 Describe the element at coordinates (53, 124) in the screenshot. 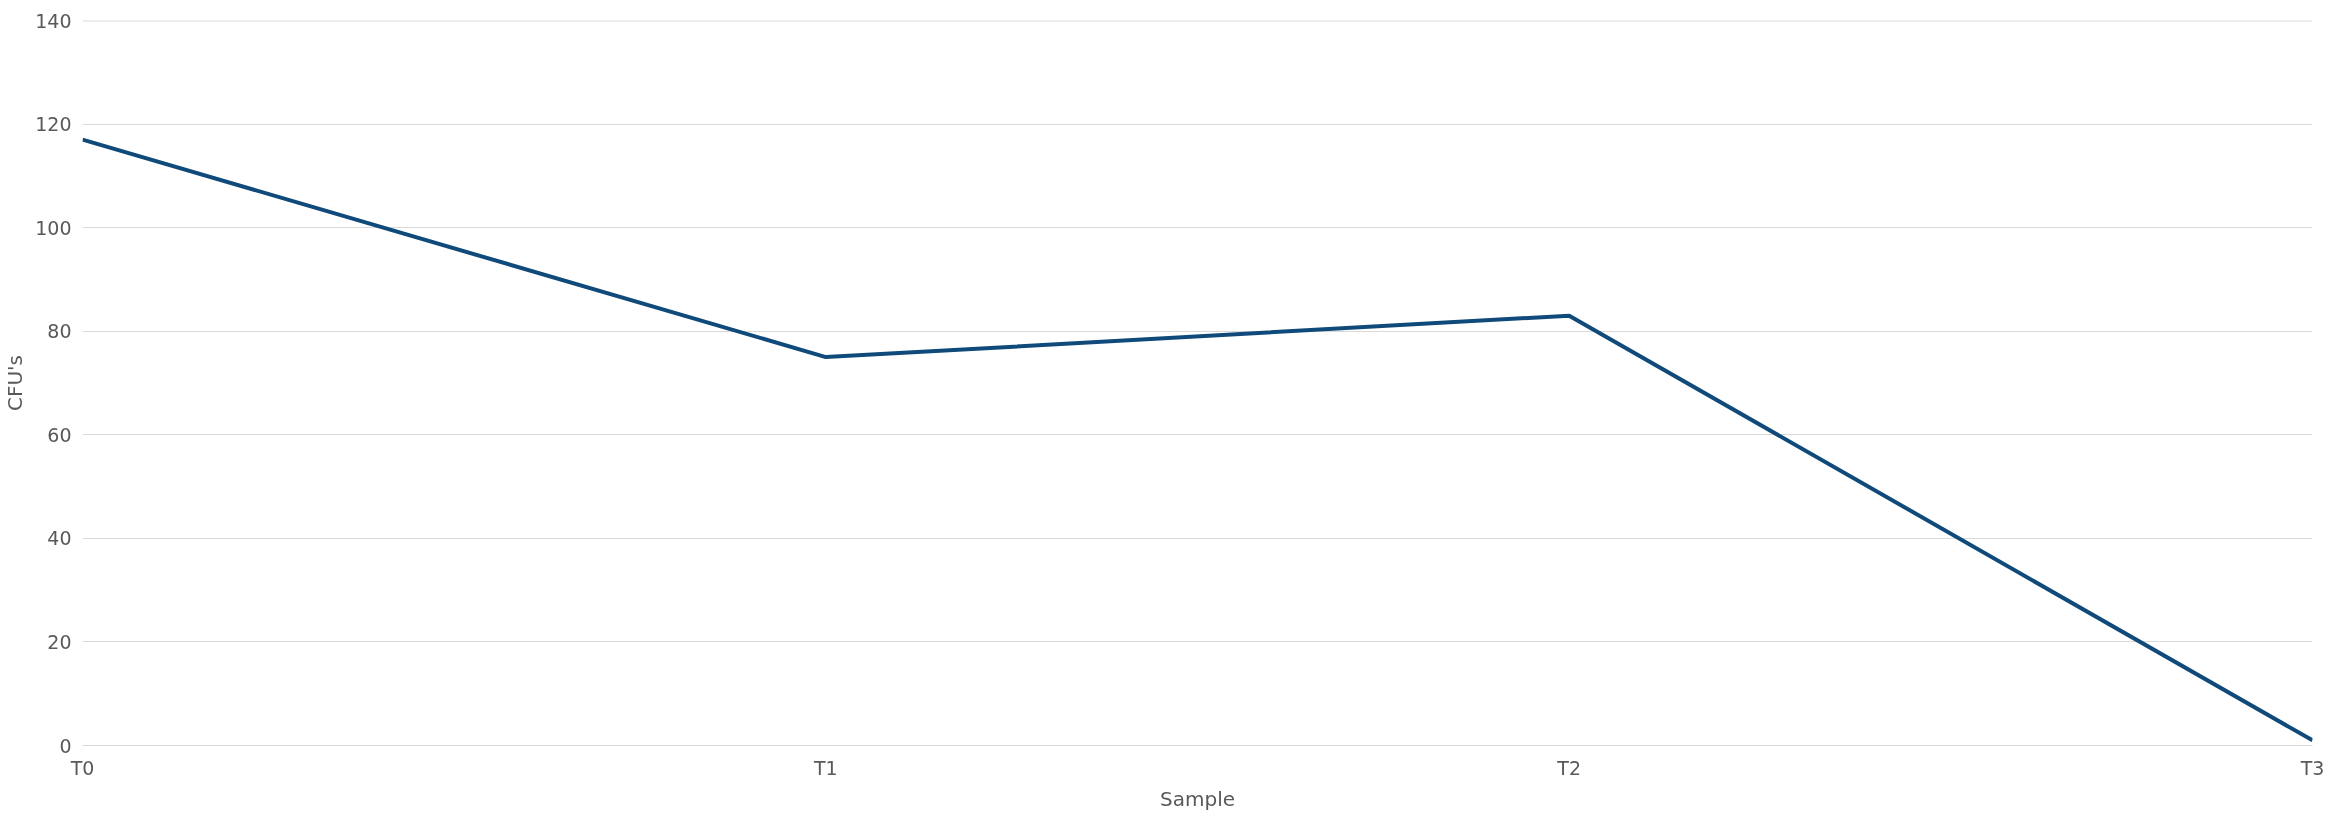

I see `y-tick-label: 120` at that location.